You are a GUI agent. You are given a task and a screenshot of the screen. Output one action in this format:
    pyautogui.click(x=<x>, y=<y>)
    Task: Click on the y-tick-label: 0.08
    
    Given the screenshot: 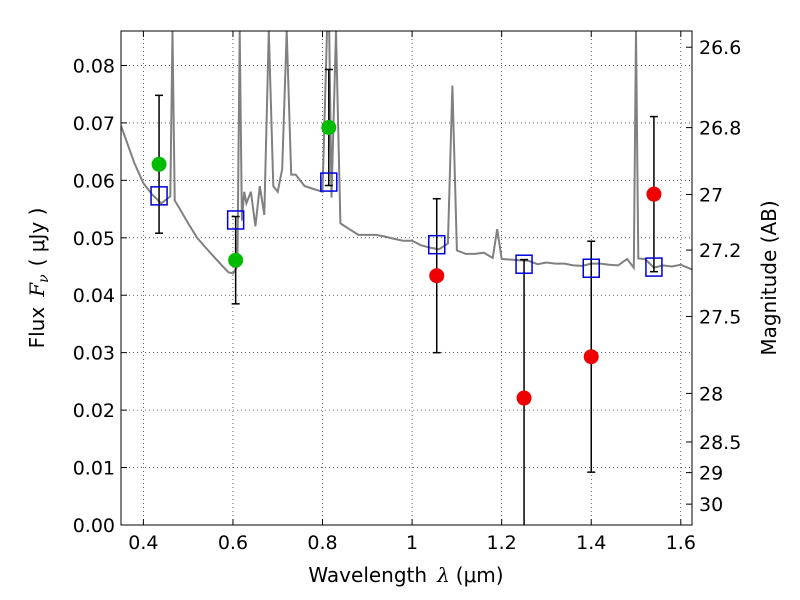 What is the action you would take?
    pyautogui.click(x=94, y=66)
    